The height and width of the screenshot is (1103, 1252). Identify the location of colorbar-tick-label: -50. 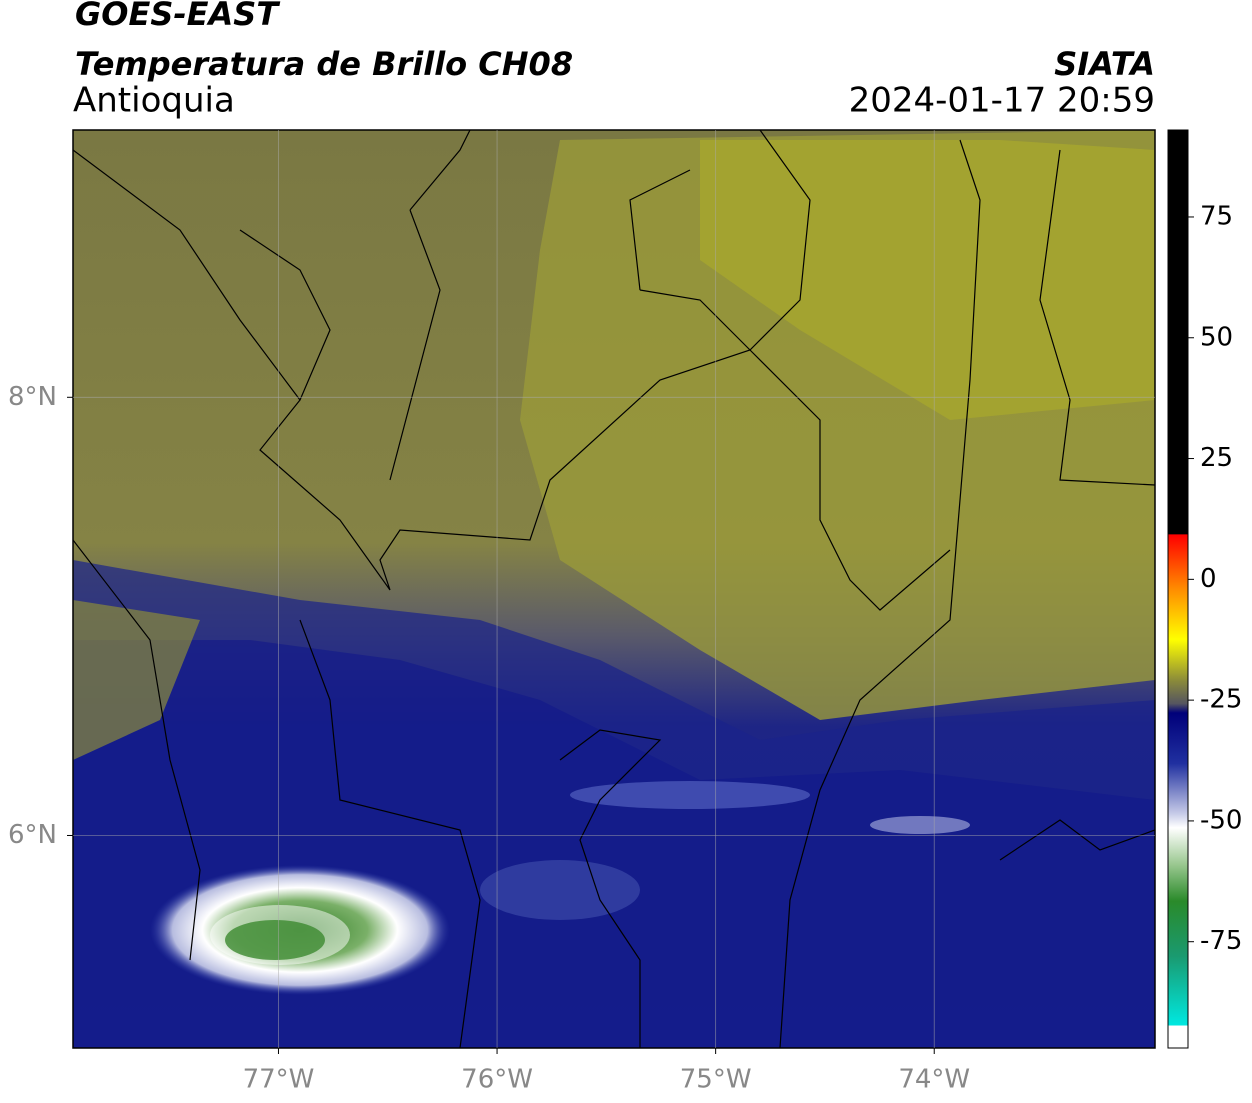
(1221, 820).